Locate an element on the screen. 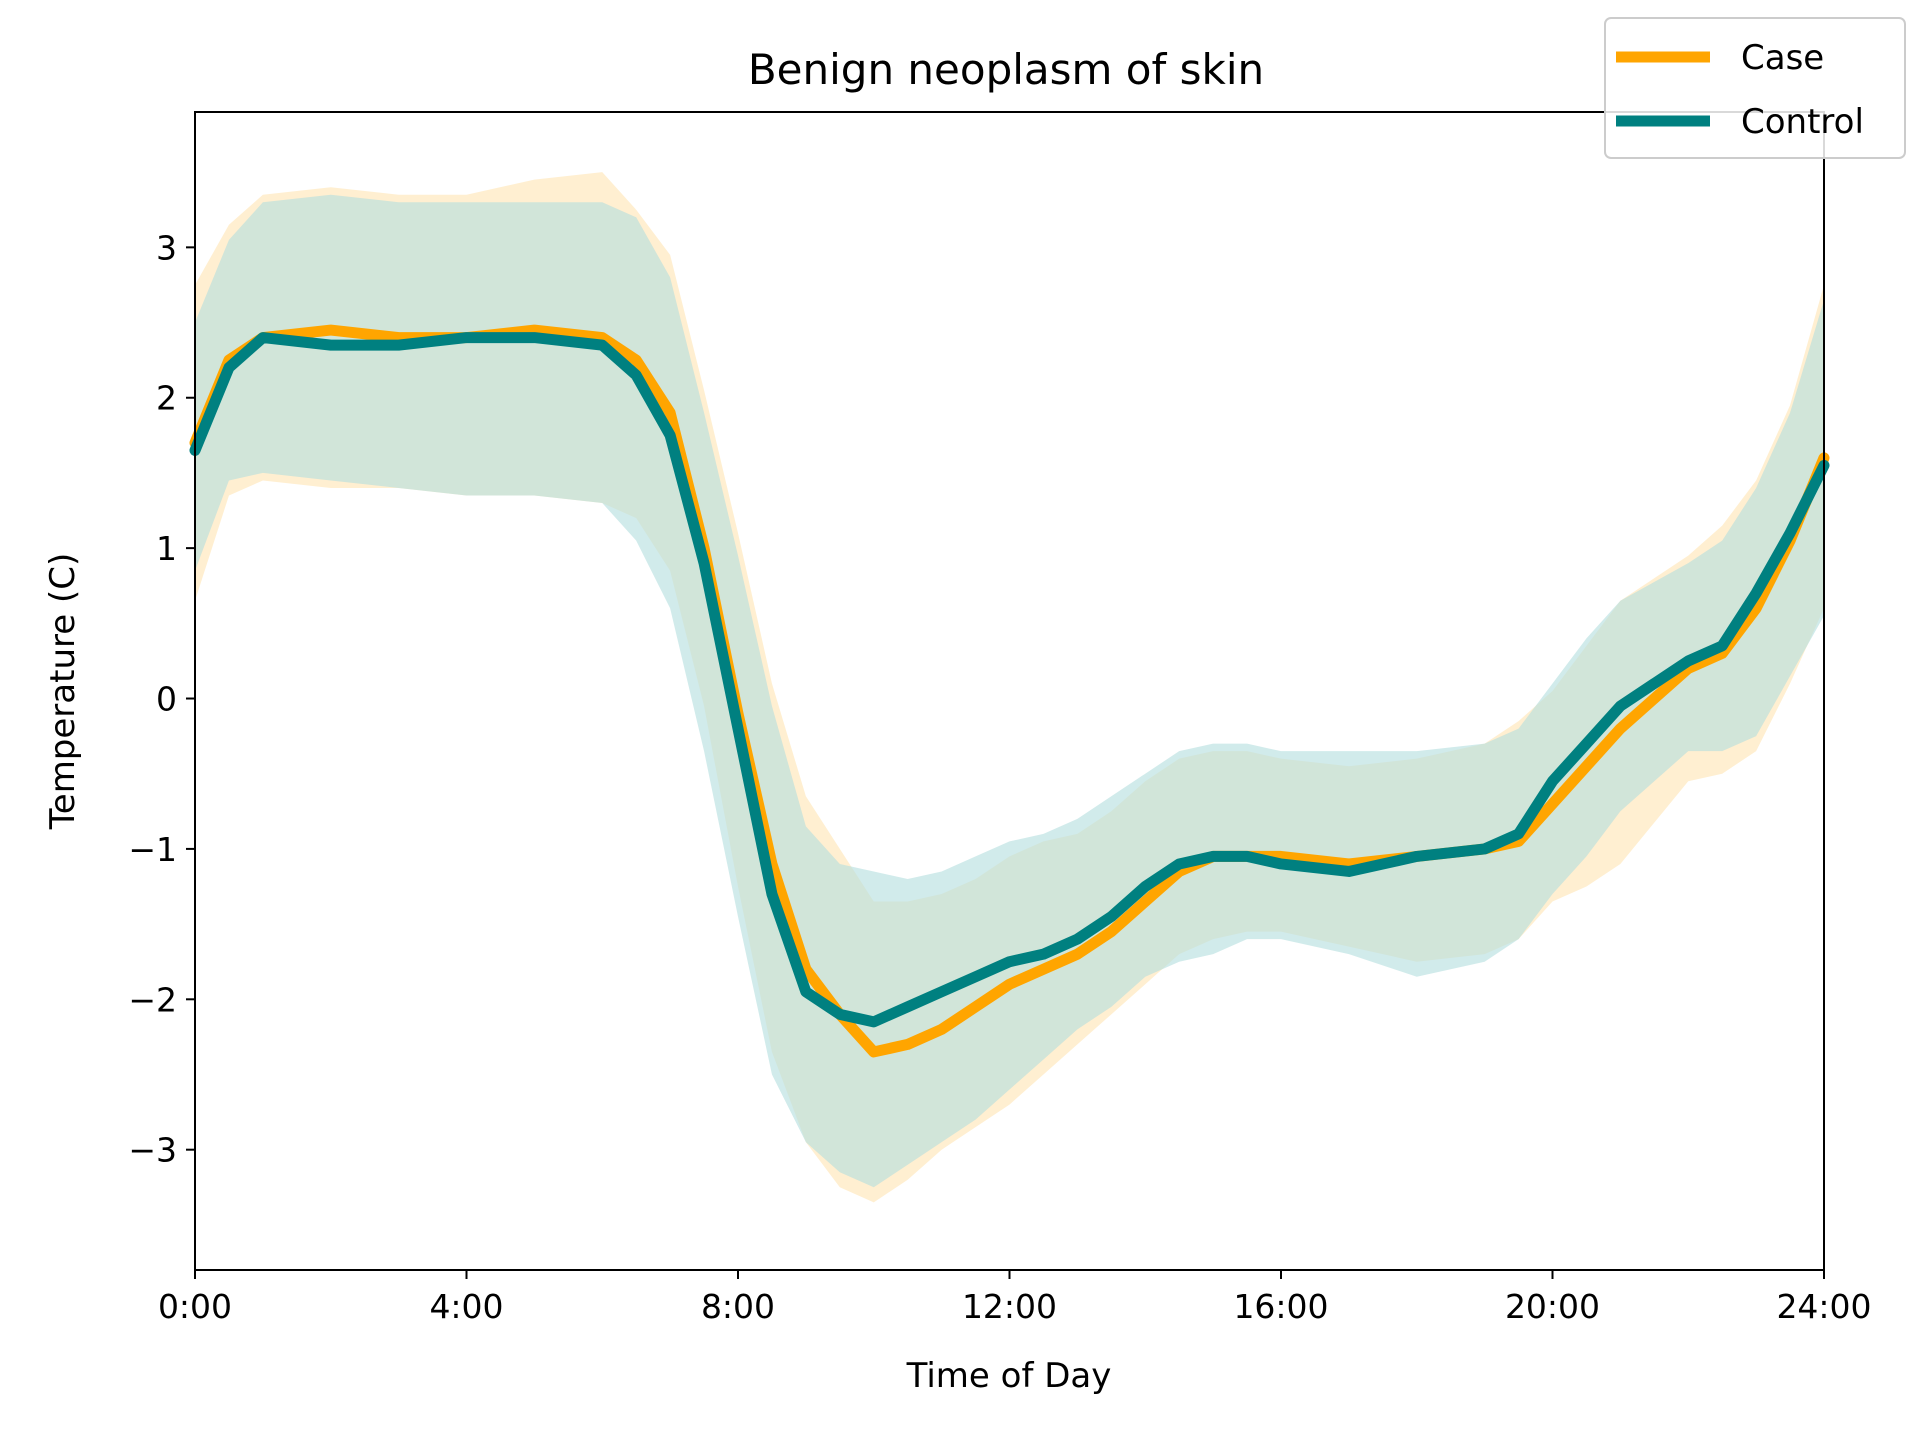  x-tick-label: 20:00 is located at coordinates (1552, 1306).